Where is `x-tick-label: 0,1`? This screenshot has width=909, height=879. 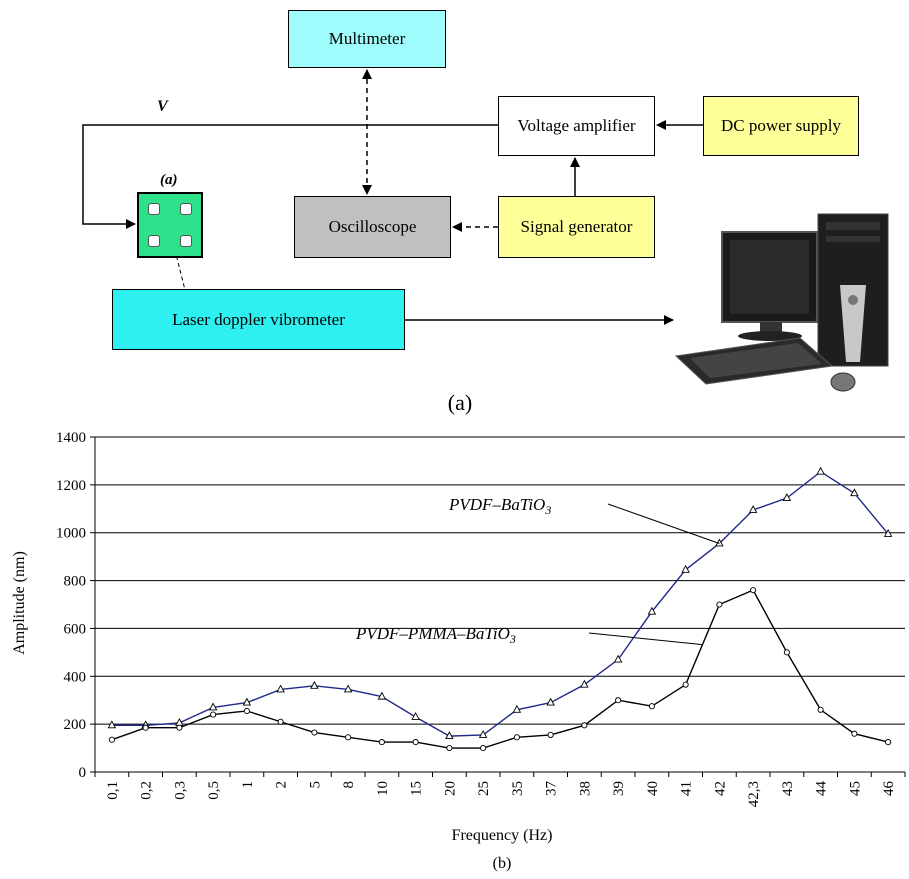
x-tick-label: 0,1 is located at coordinates (113, 790).